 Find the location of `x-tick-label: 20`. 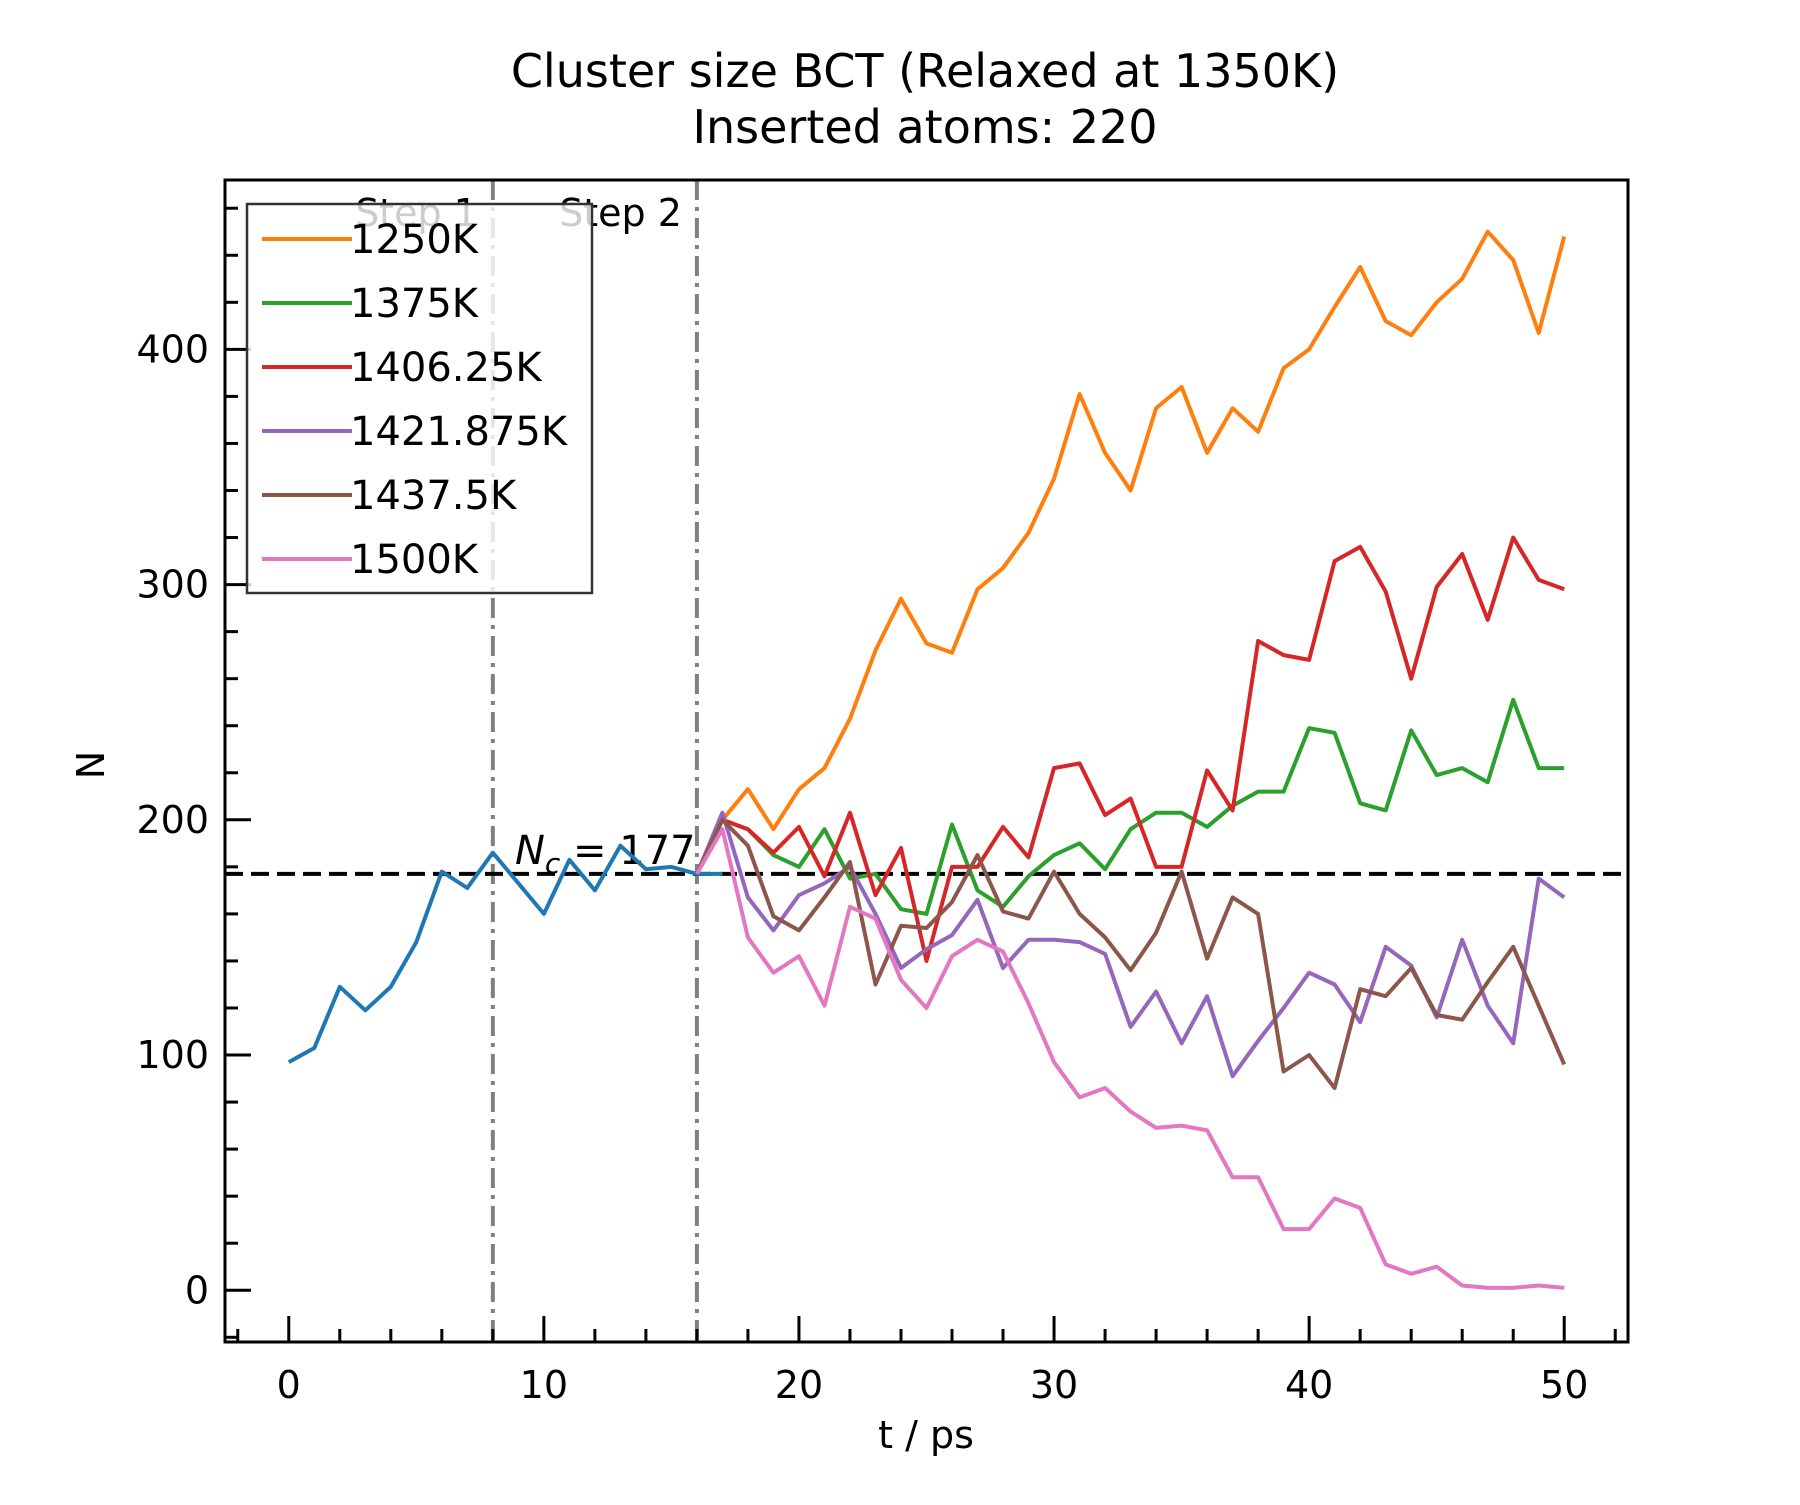

x-tick-label: 20 is located at coordinates (799, 1385).